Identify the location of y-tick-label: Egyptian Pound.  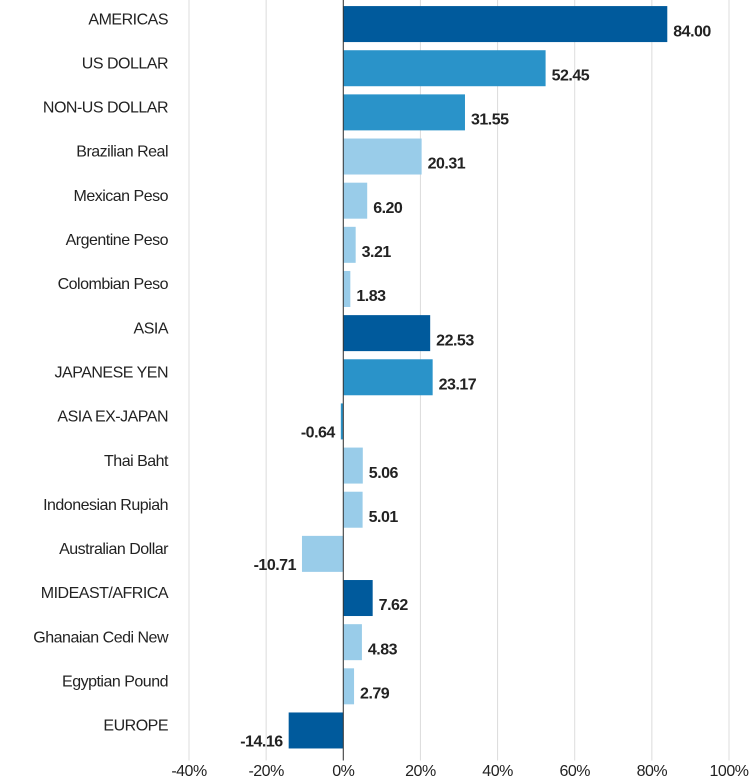
(115, 682).